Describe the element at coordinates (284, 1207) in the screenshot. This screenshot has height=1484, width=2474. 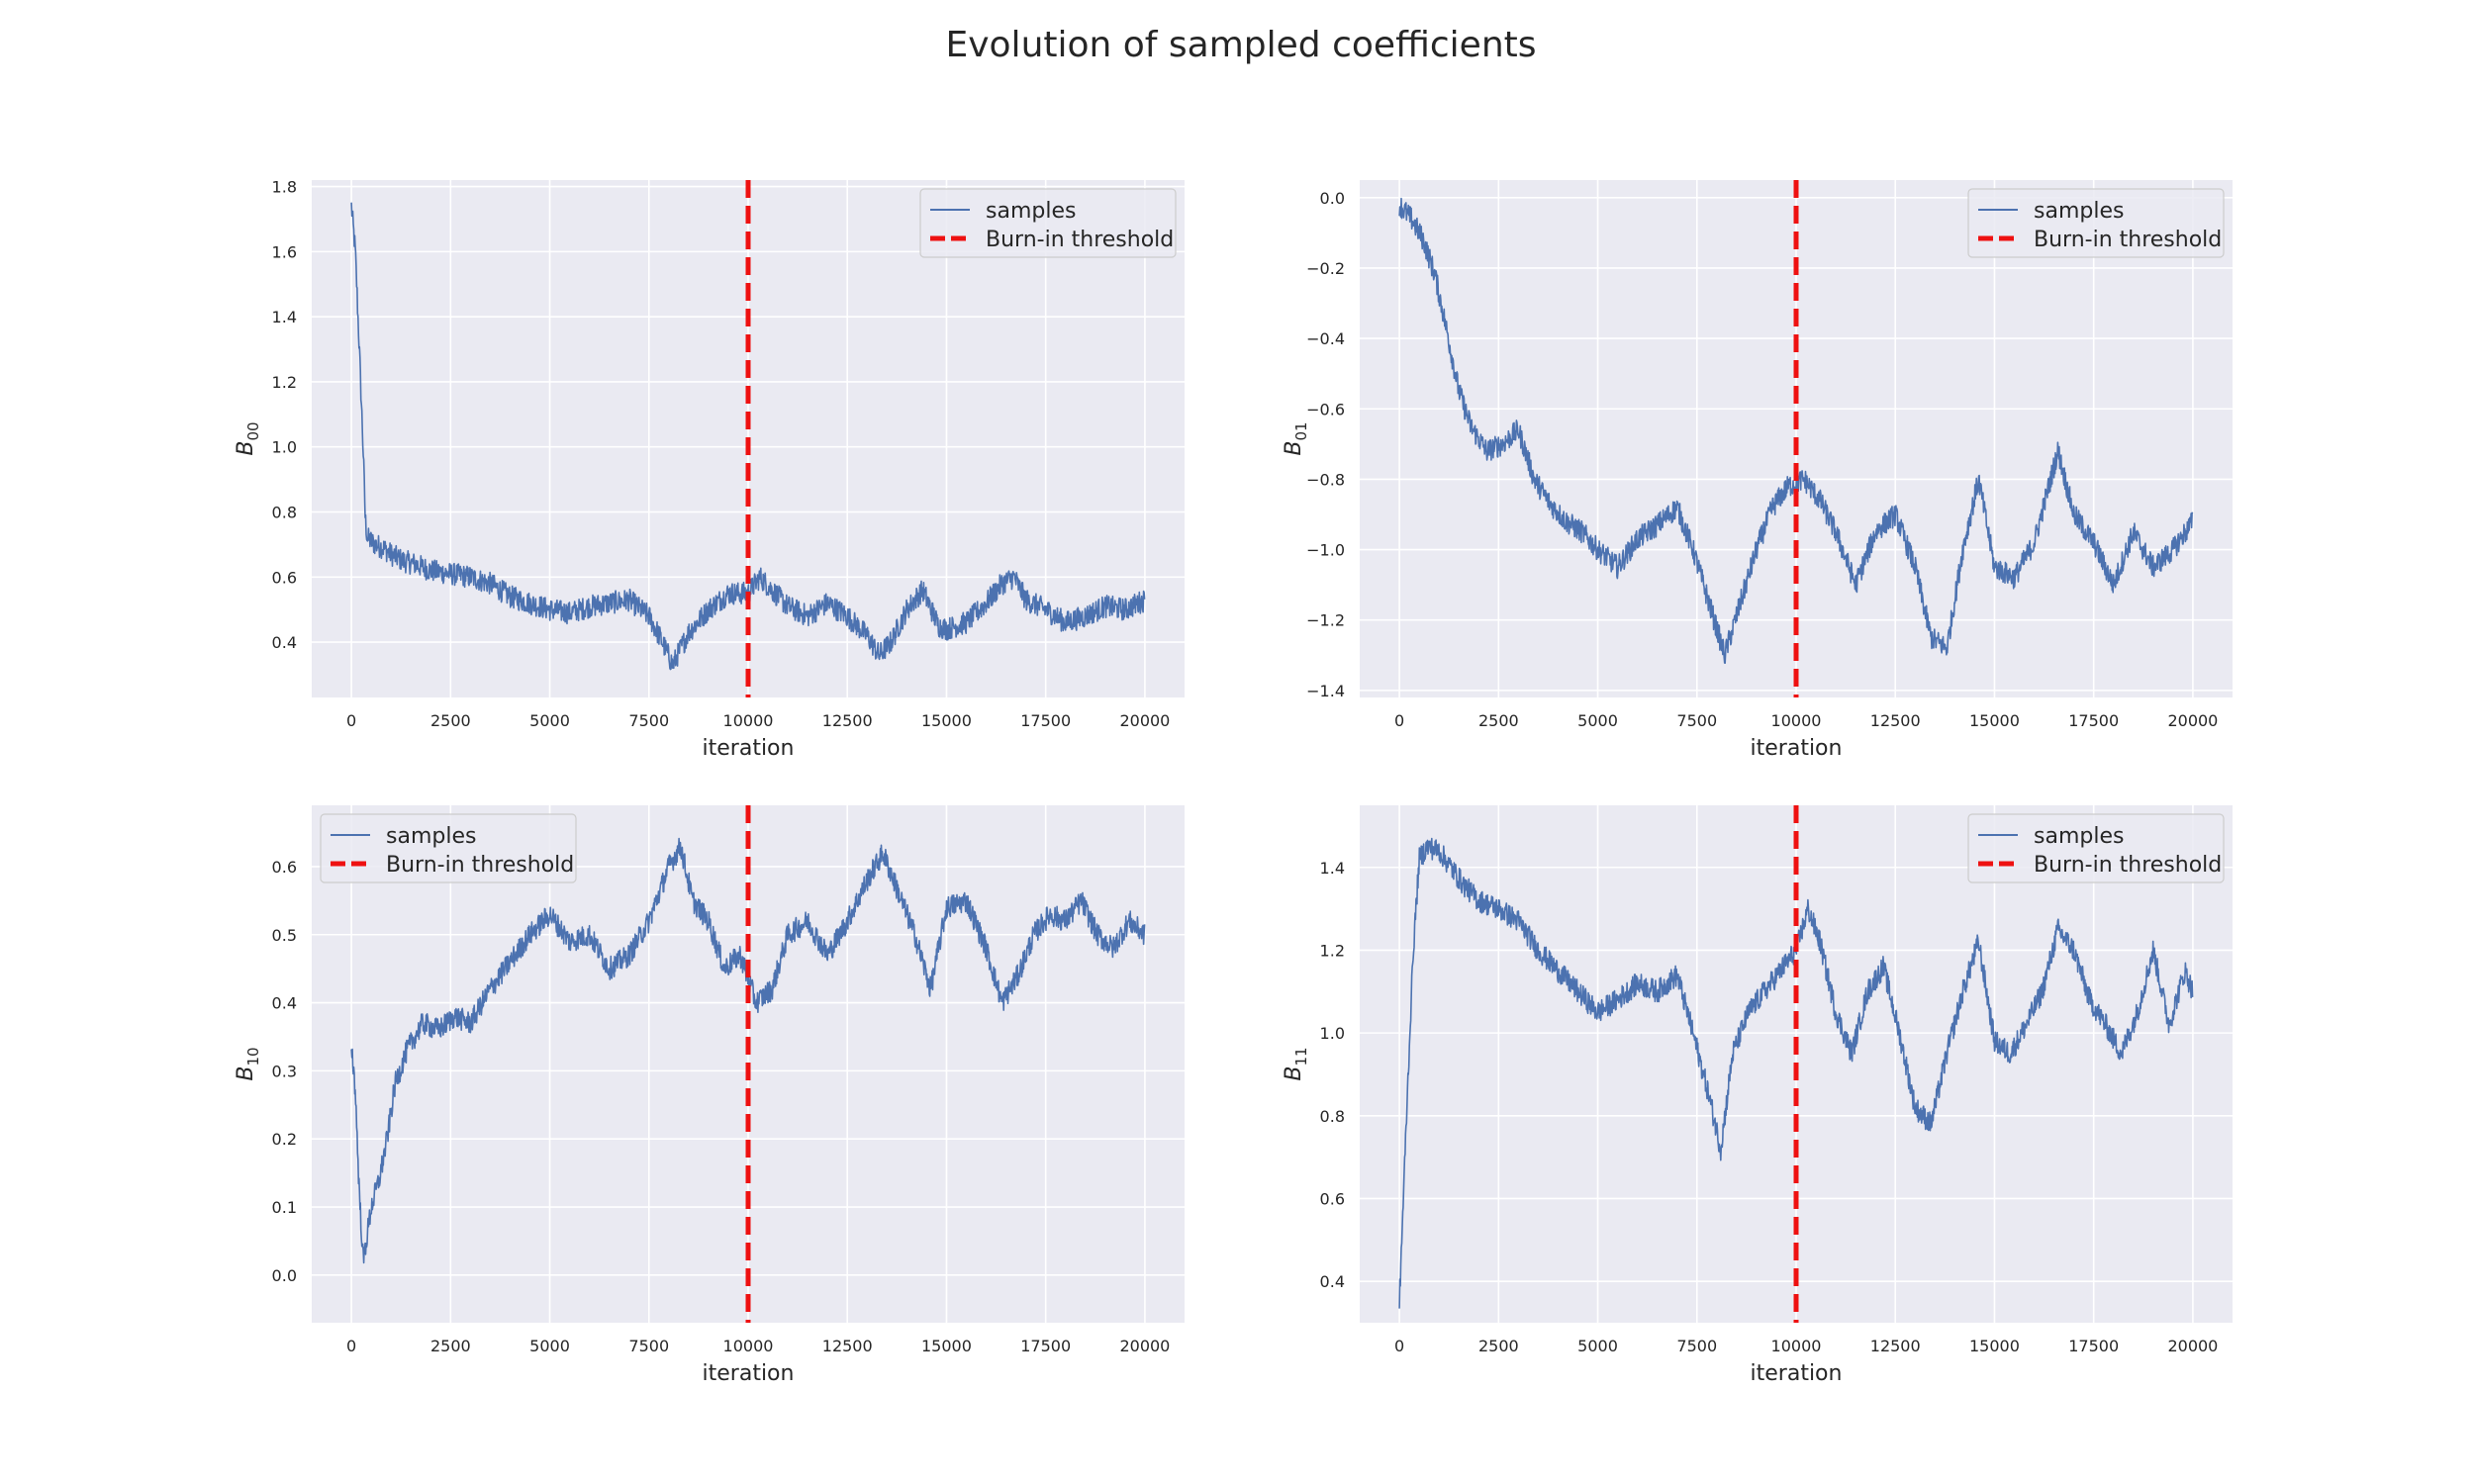
I see `y-tick-label: 0.1` at that location.